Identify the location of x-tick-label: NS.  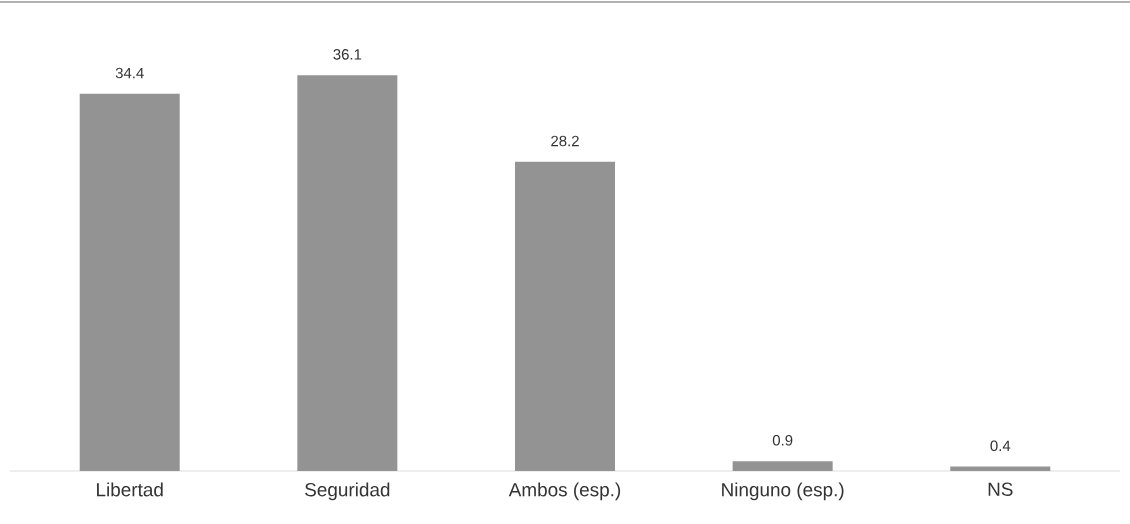
(1000, 489).